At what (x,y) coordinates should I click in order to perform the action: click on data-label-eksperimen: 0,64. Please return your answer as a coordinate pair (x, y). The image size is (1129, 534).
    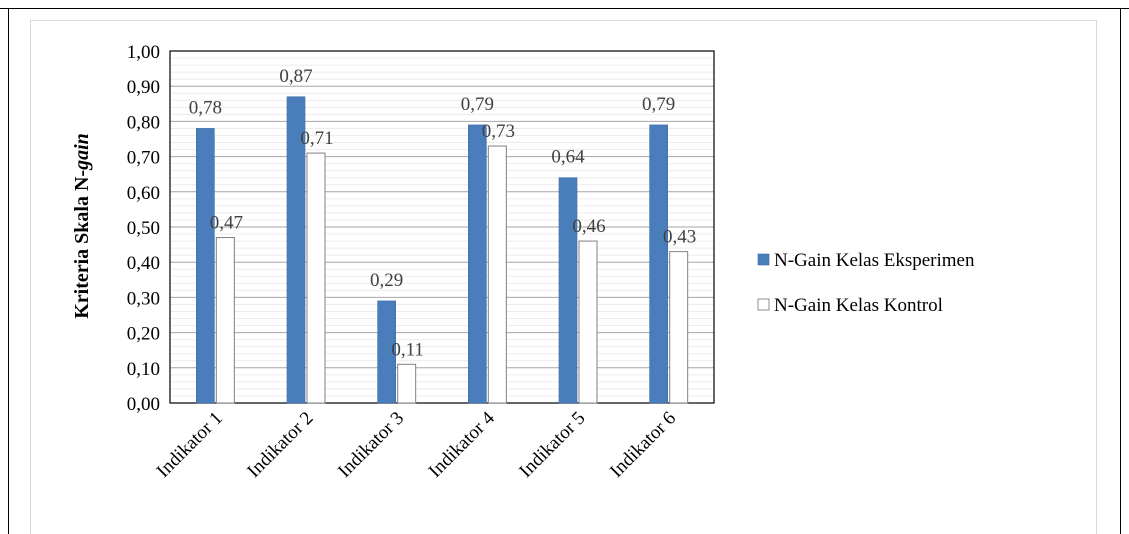
    Looking at the image, I should click on (568, 157).